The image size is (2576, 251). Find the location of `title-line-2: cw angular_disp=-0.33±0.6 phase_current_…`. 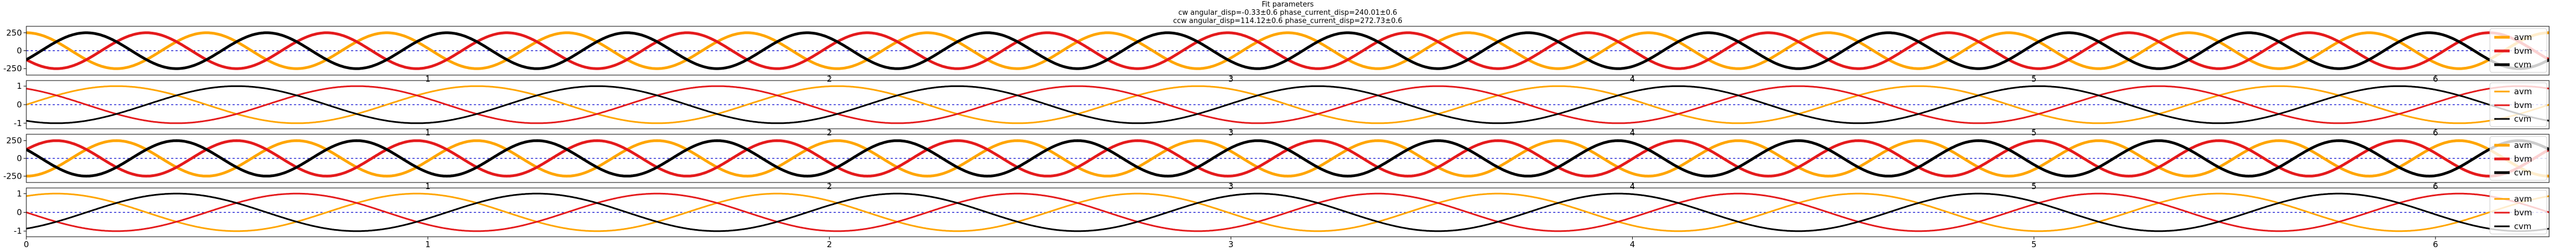

title-line-2: cw angular_disp=-0.33±0.6 phase_current_… is located at coordinates (1288, 13).